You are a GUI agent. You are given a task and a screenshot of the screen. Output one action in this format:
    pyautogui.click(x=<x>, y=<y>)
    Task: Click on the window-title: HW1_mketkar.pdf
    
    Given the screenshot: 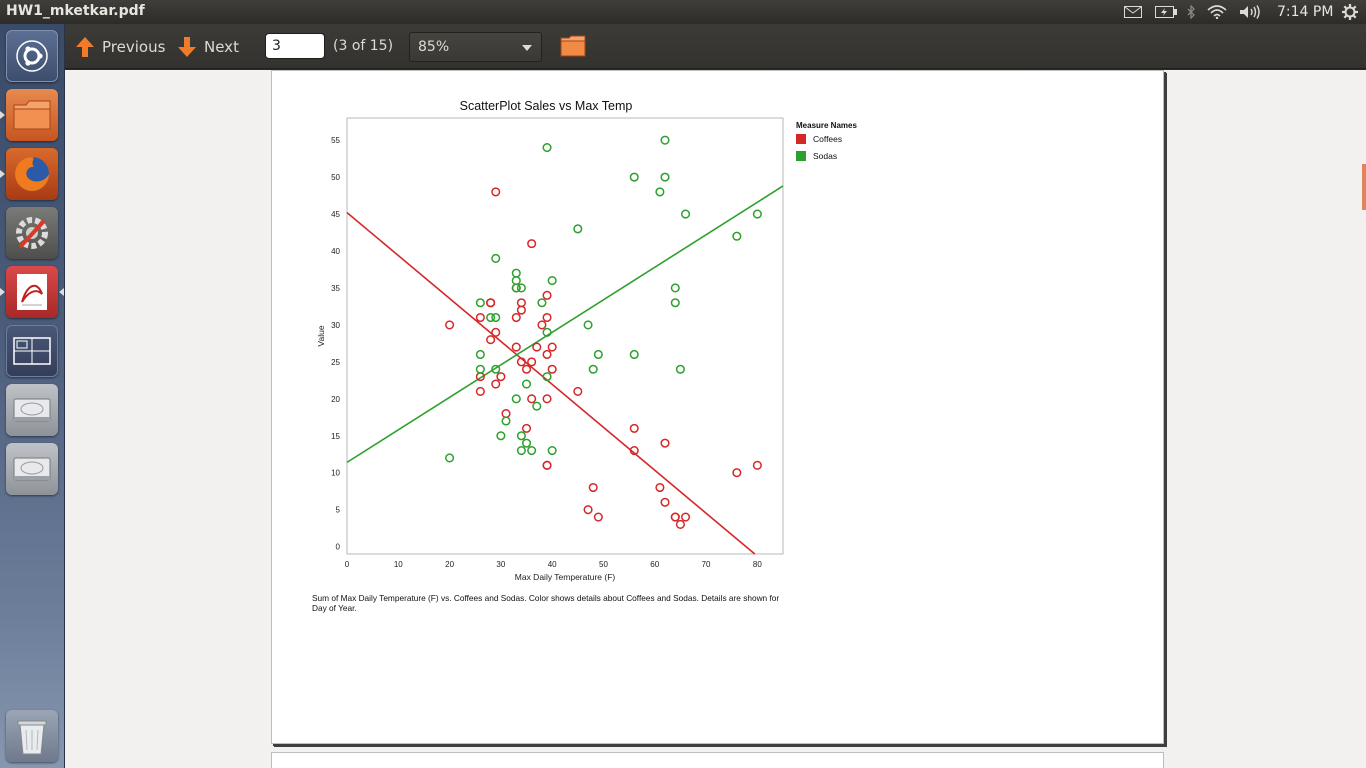 What is the action you would take?
    pyautogui.click(x=75, y=11)
    